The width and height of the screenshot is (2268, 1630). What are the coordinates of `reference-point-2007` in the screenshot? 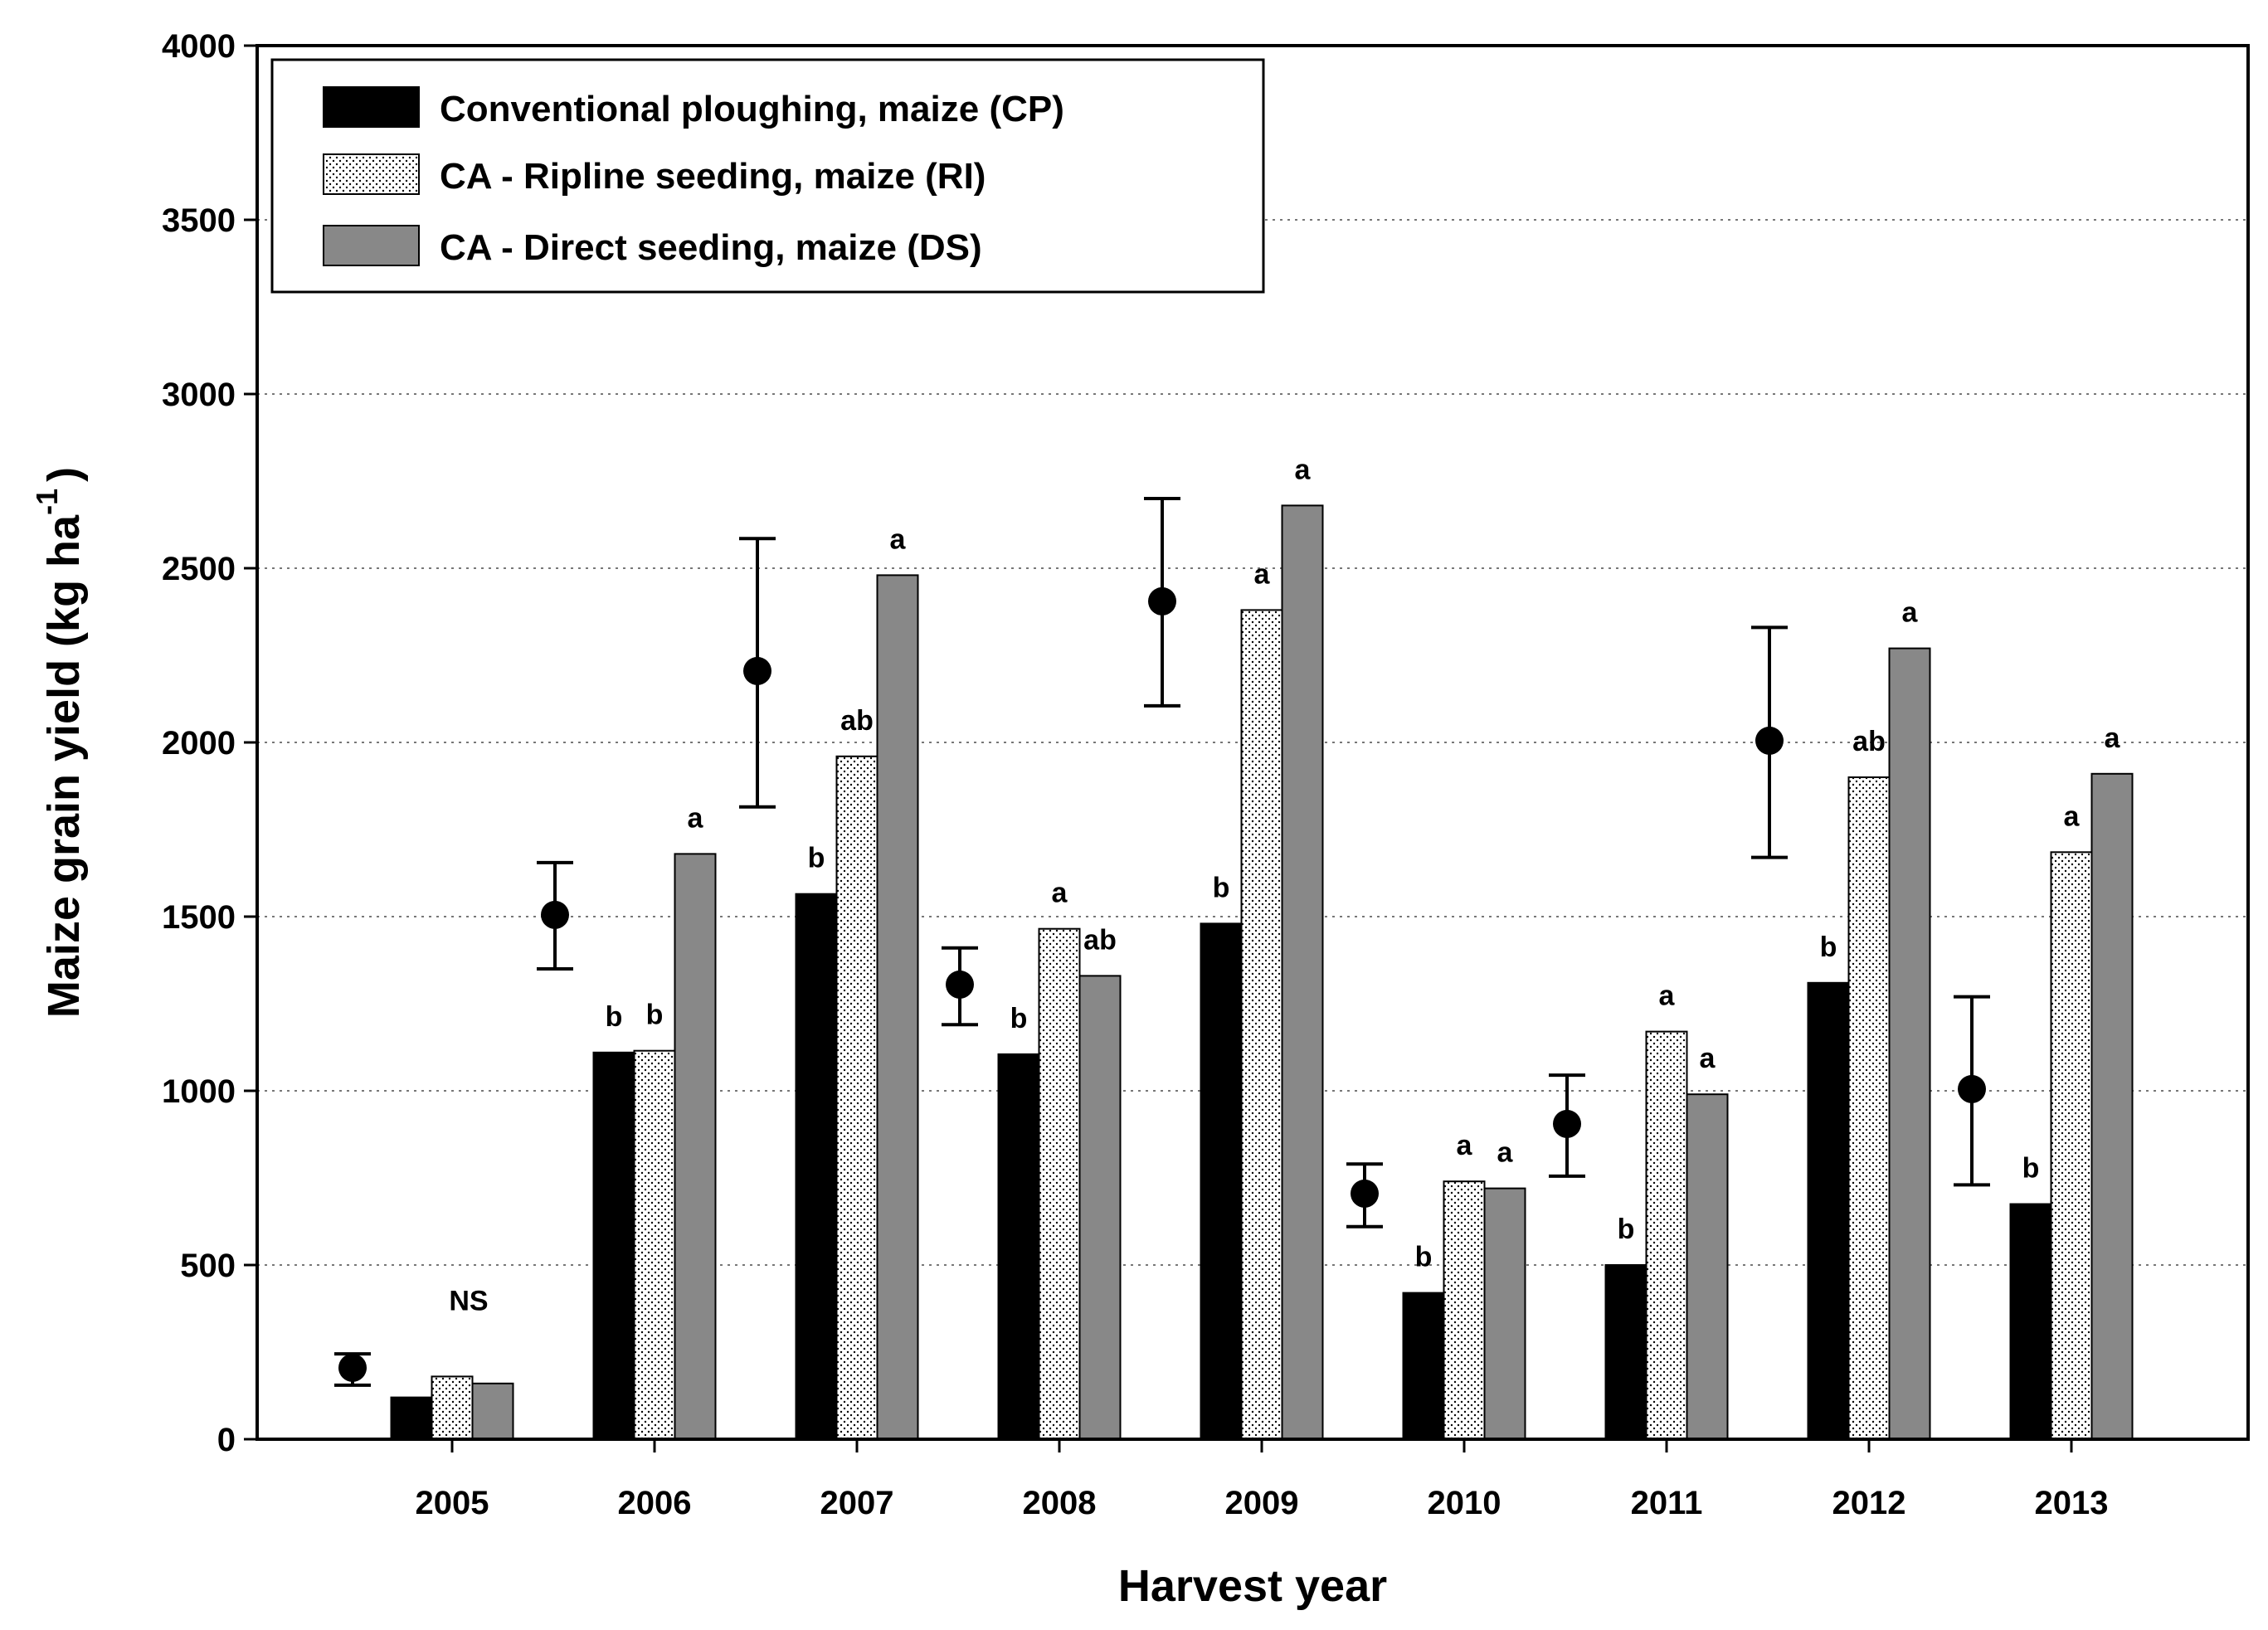 It's located at (757, 670).